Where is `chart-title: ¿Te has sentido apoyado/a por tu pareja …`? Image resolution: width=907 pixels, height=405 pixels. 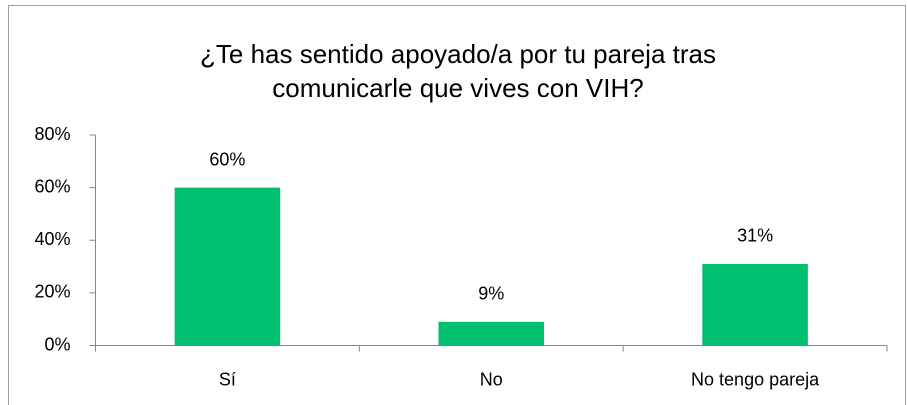 chart-title: ¿Te has sentido apoyado/a por tu pareja … is located at coordinates (458, 54).